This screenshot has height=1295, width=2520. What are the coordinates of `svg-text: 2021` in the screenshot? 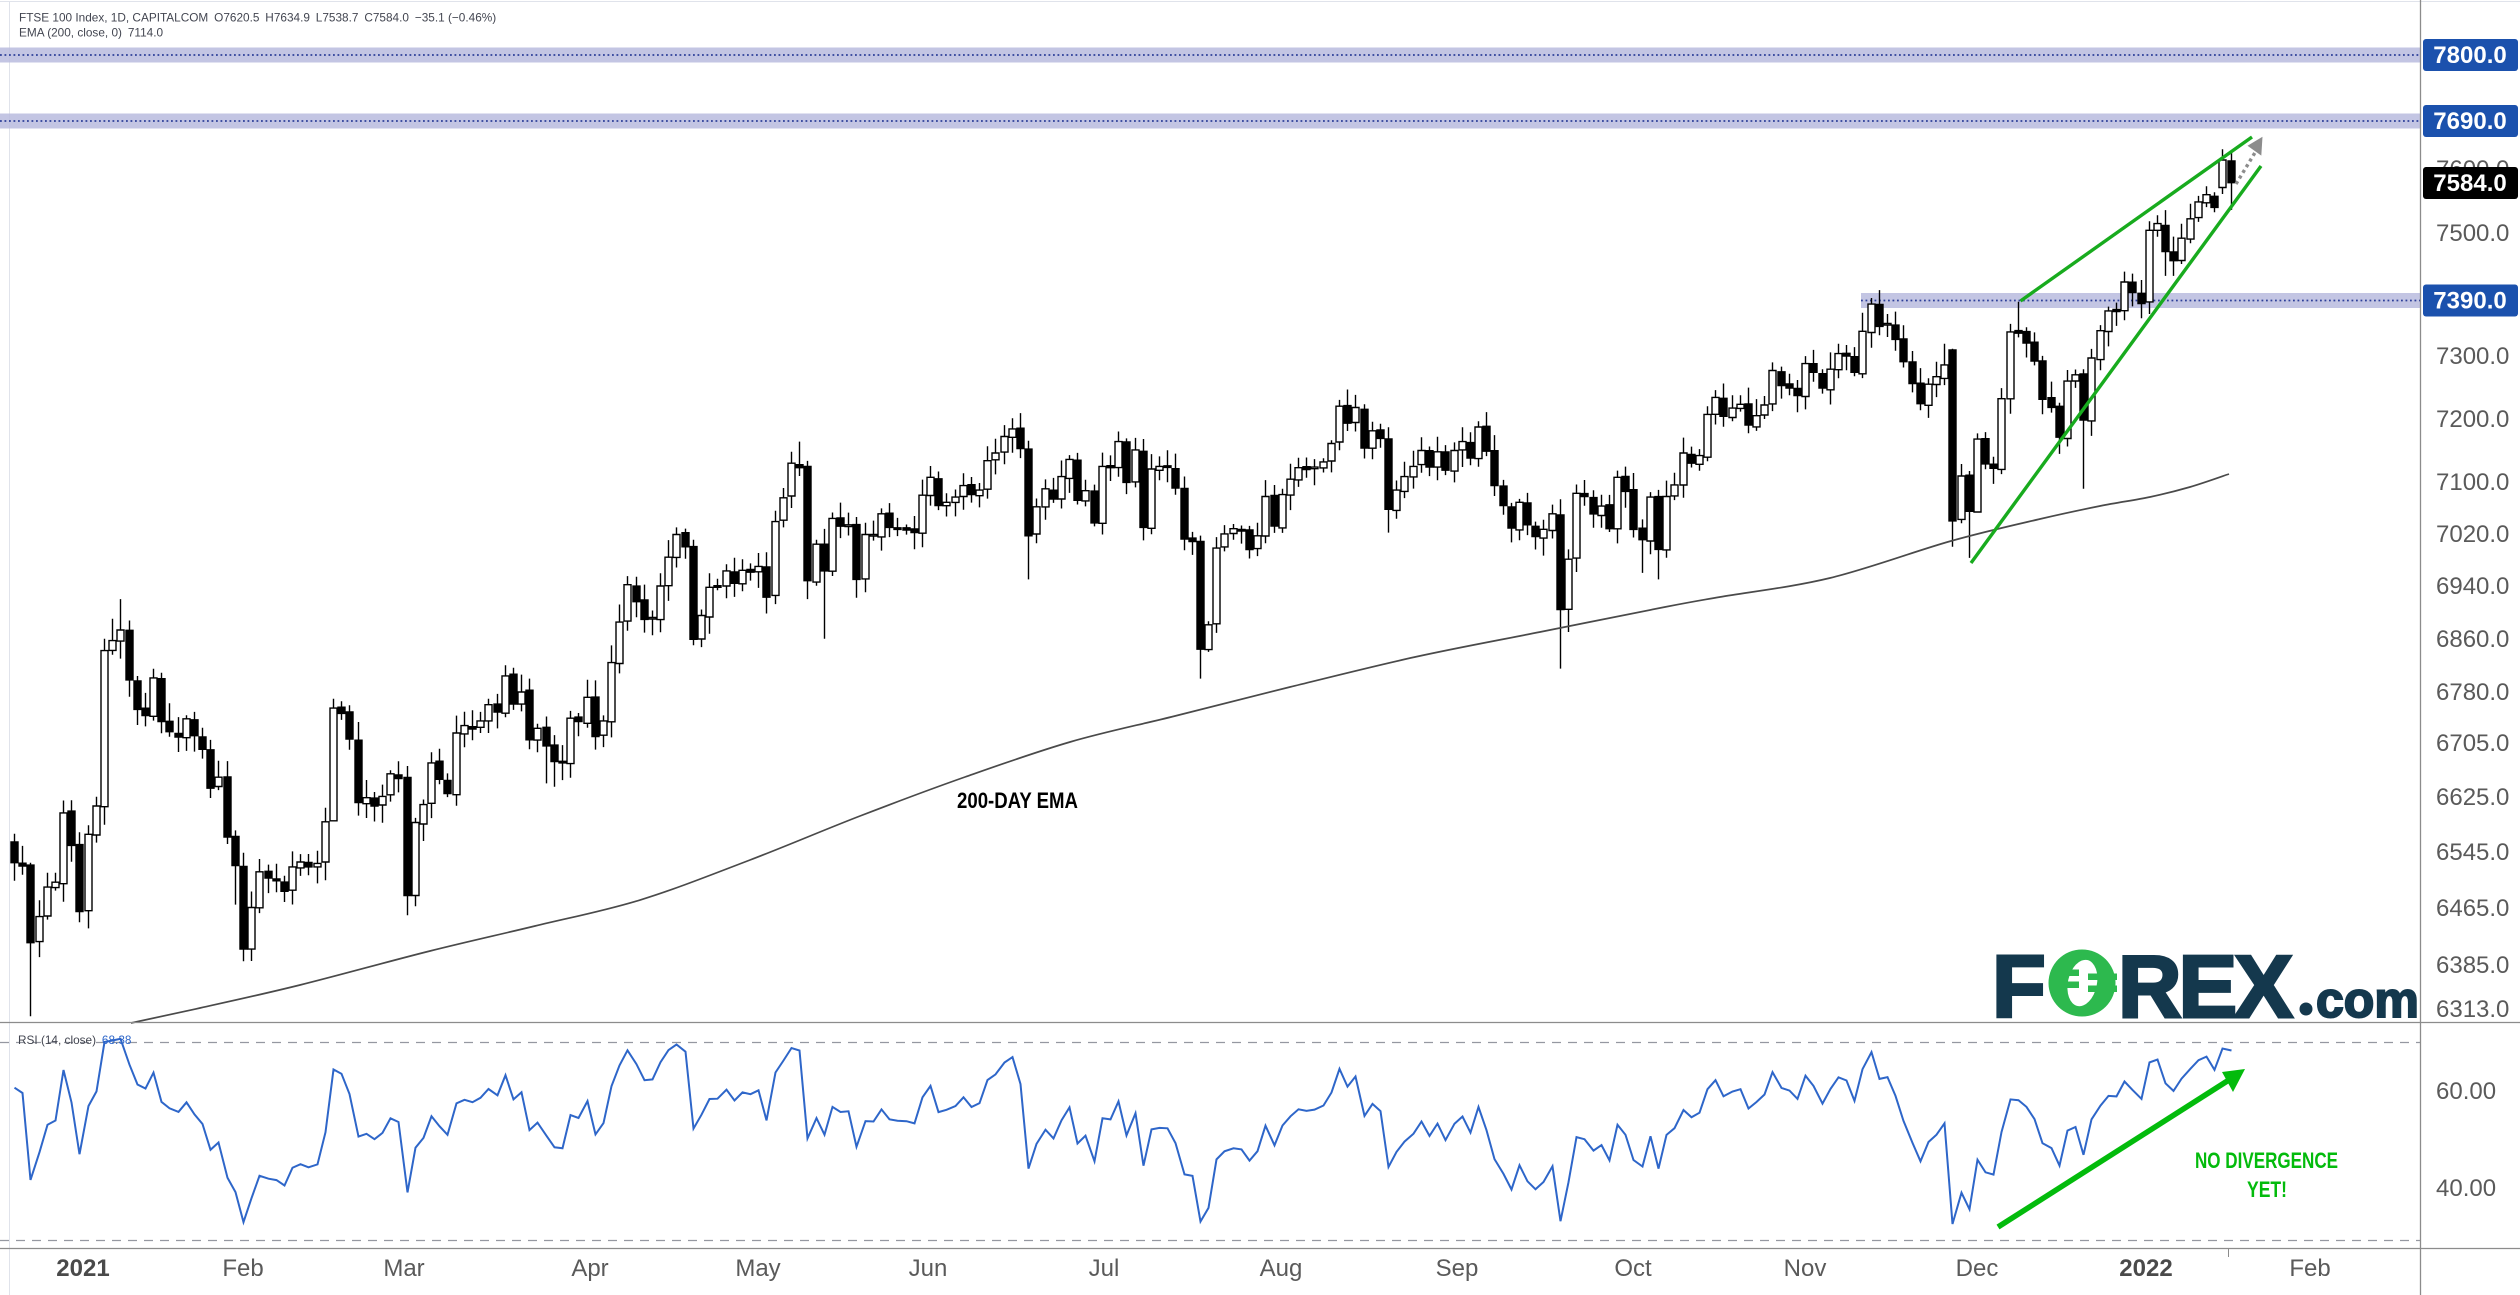 It's located at (82, 1268).